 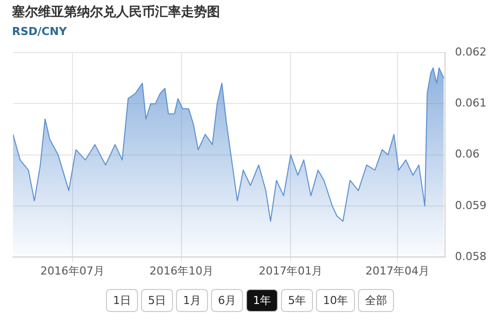 What do you see at coordinates (39, 31) in the screenshot?
I see `chart-subtitle: RSD/CNY` at bounding box center [39, 31].